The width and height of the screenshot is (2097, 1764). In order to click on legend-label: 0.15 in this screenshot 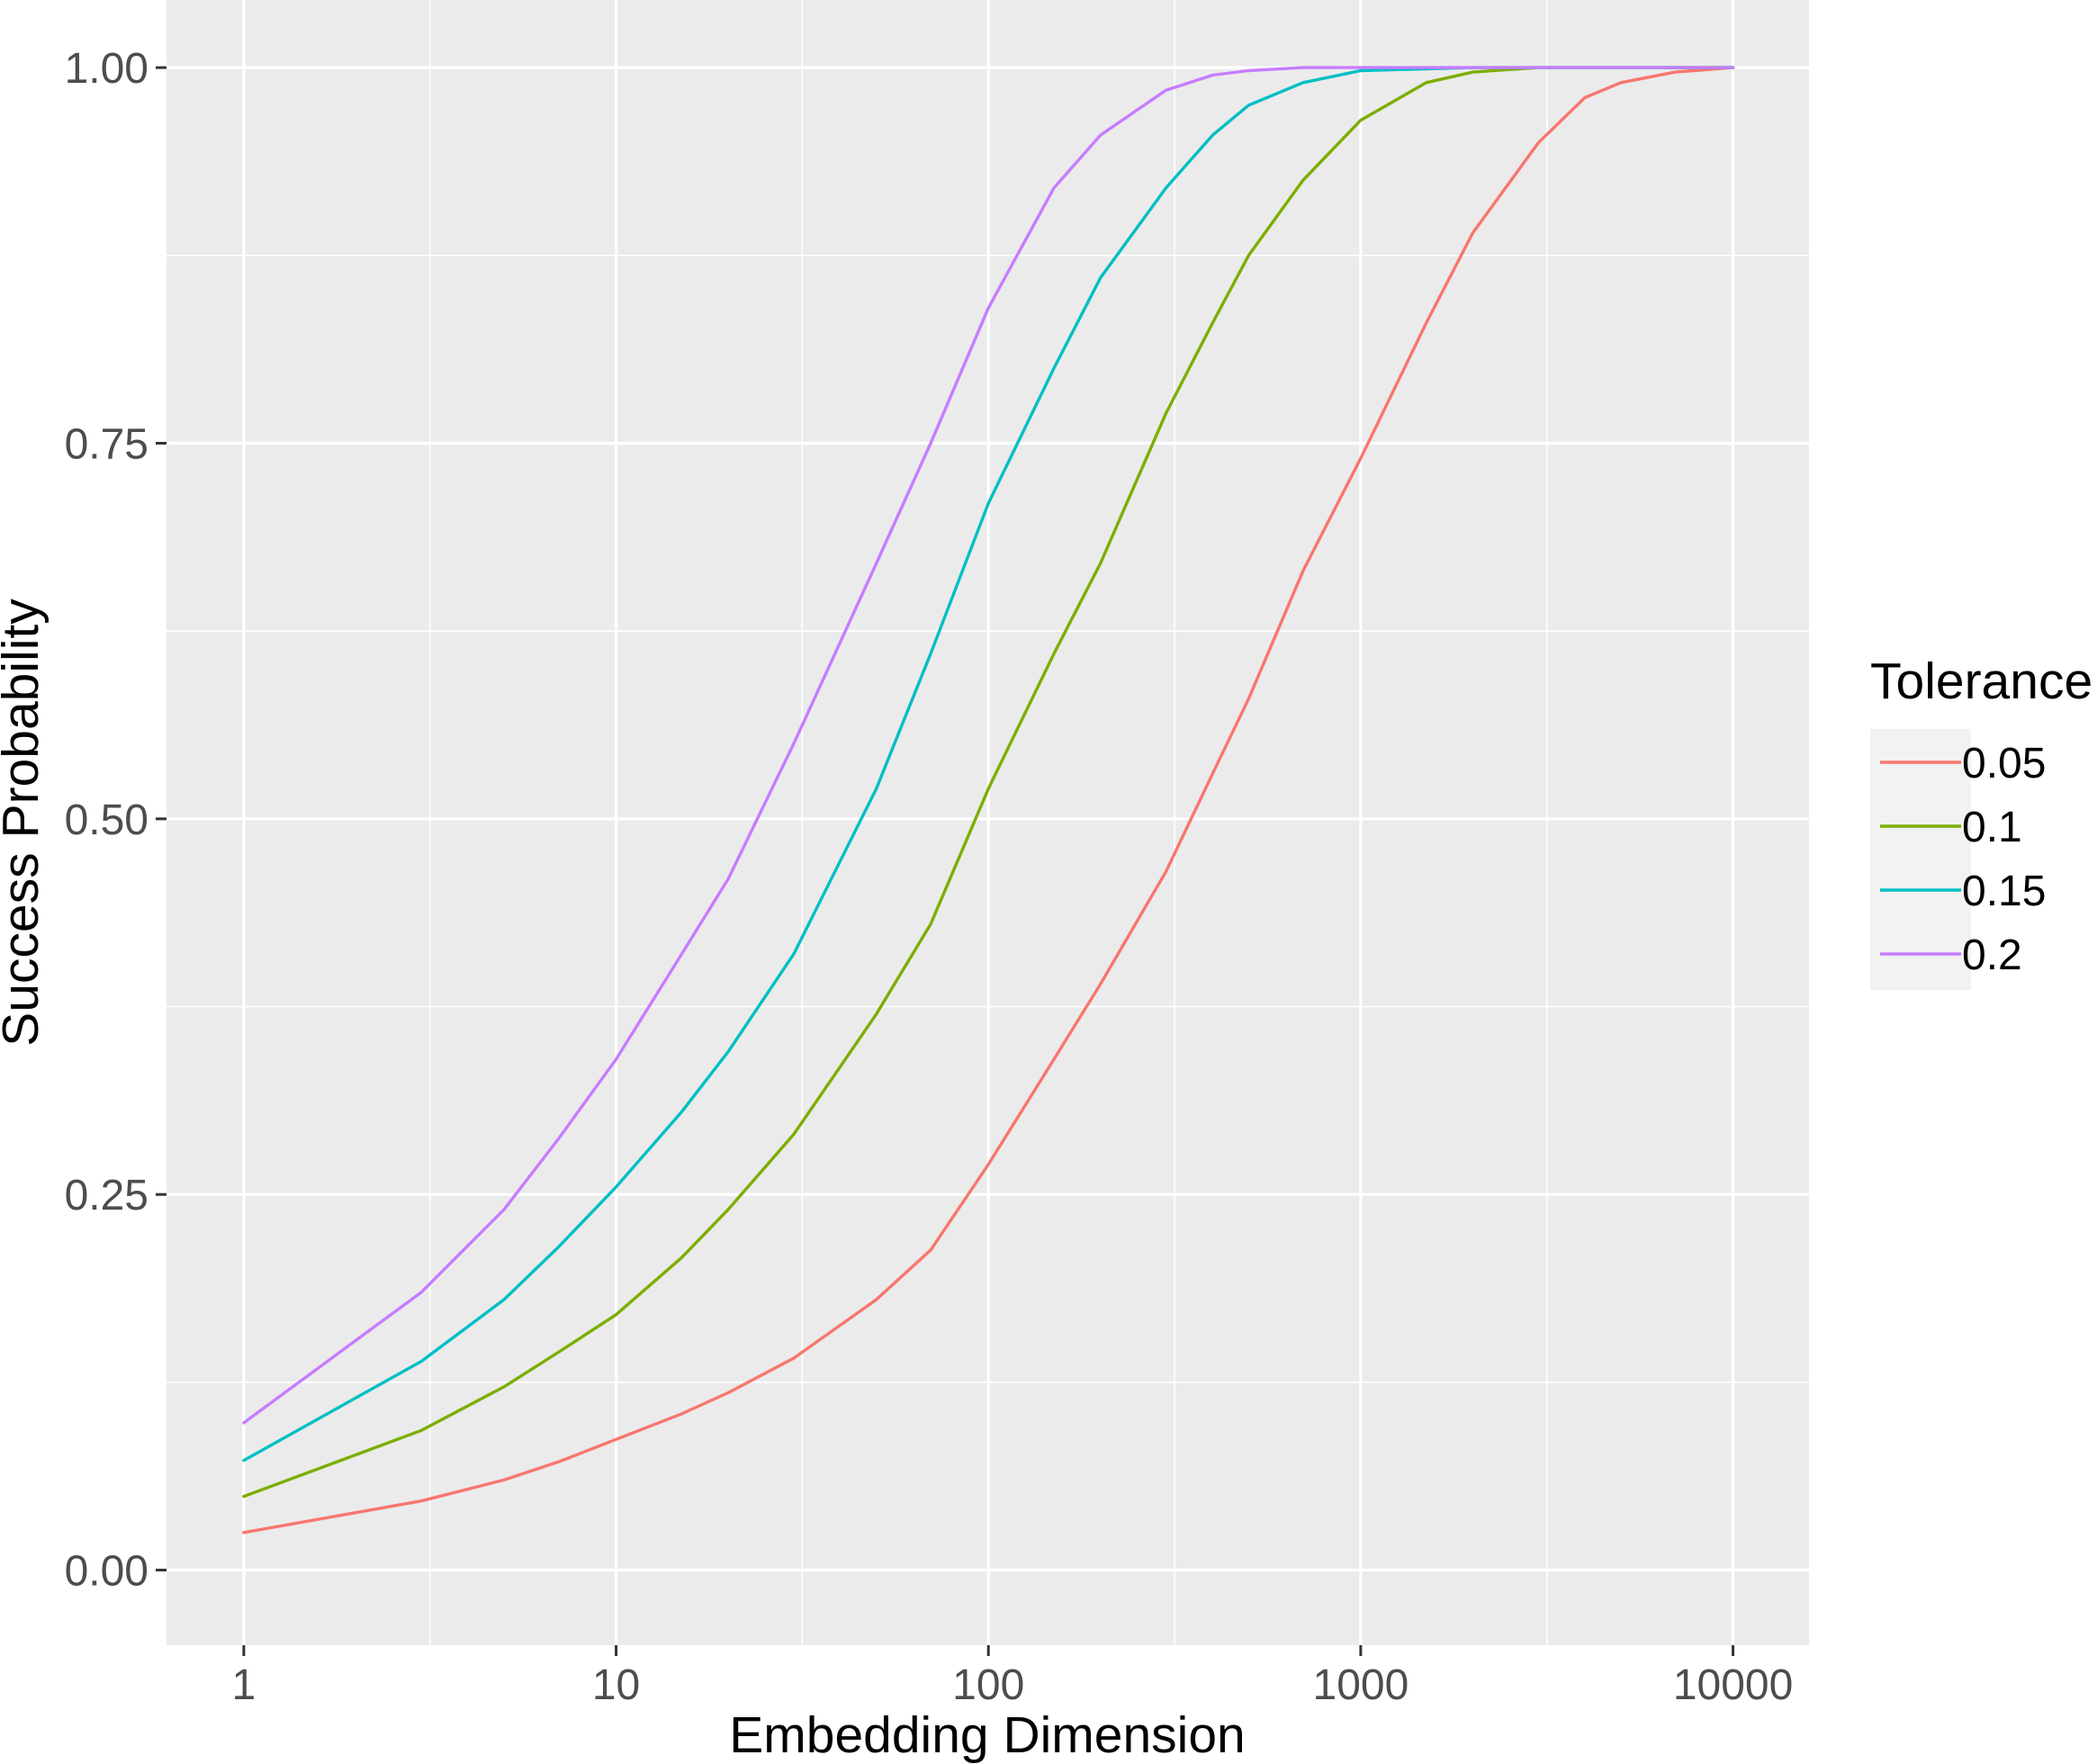, I will do `click(2004, 891)`.